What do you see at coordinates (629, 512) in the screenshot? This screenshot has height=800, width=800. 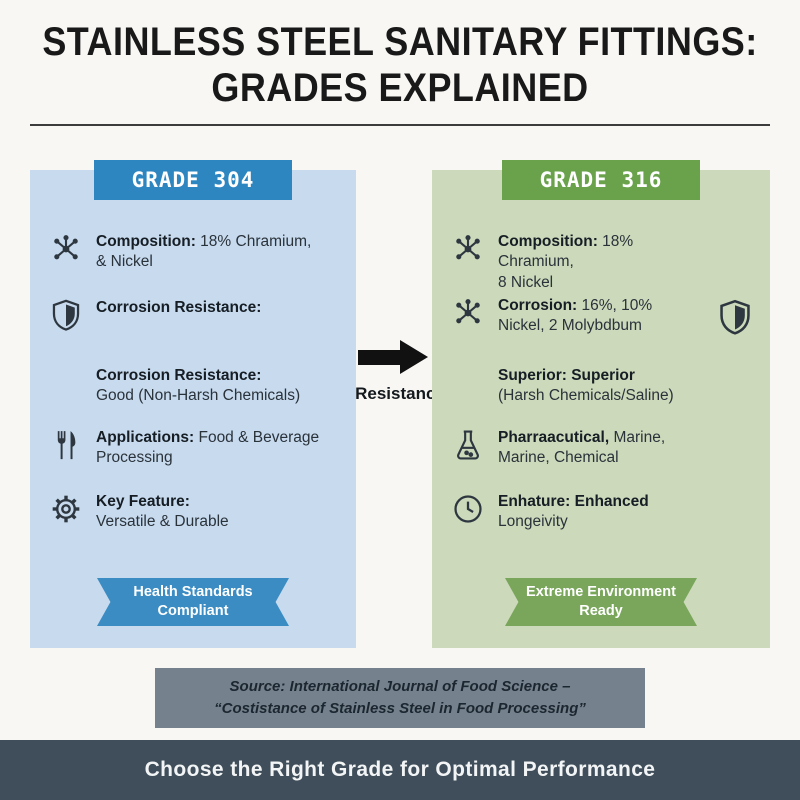 I see `row-text: Enhature: Enhanced Longeivity` at bounding box center [629, 512].